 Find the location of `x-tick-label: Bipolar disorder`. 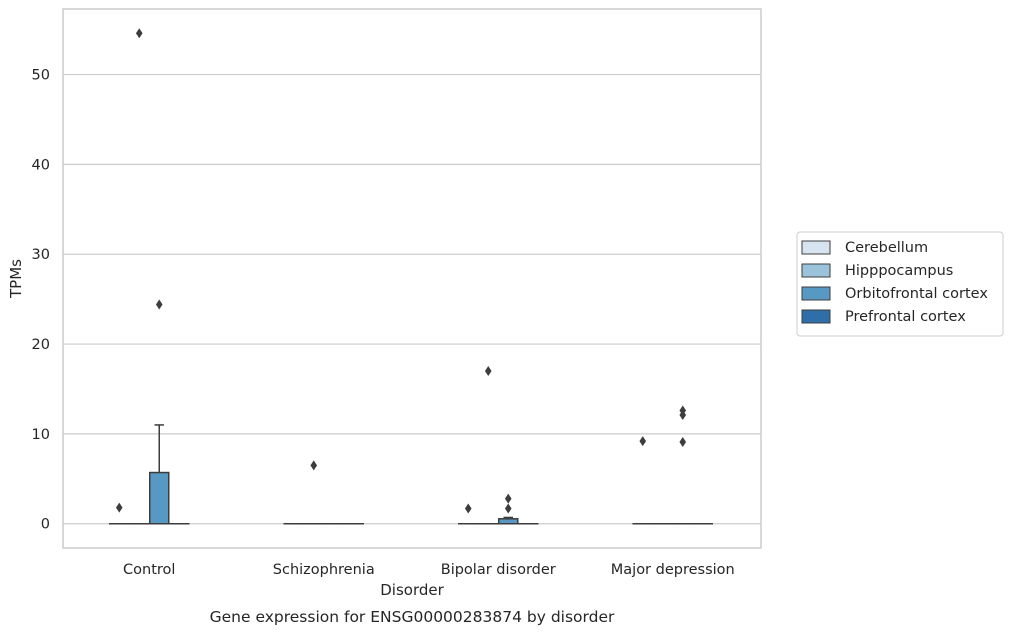

x-tick-label: Bipolar disorder is located at coordinates (498, 570).